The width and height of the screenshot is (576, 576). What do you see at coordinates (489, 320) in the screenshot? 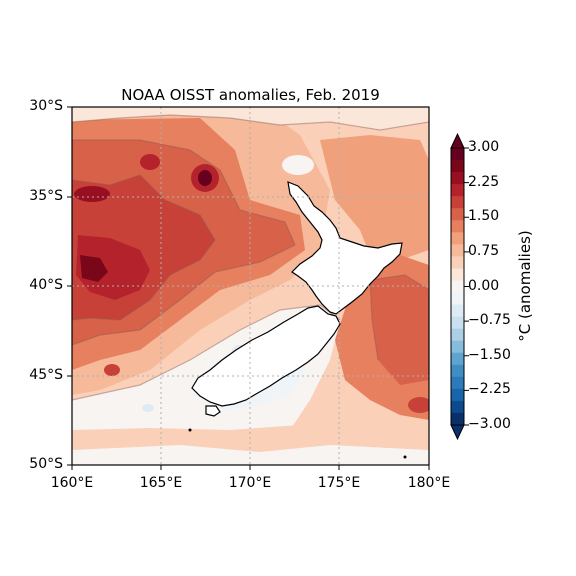
I see `colorbar-tick-label: −0.75` at bounding box center [489, 320].